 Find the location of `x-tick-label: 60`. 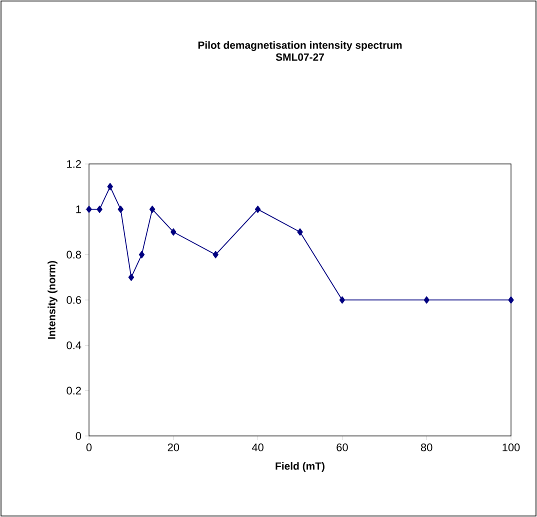

x-tick-label: 60 is located at coordinates (342, 448).